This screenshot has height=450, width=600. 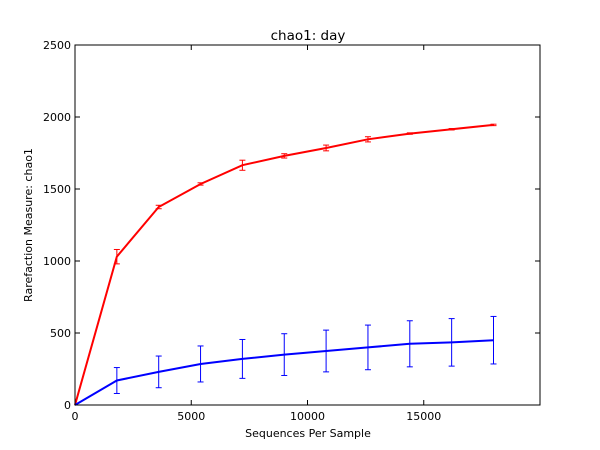 What do you see at coordinates (308, 433) in the screenshot?
I see `x-axis-label: Sequences Per Sample` at bounding box center [308, 433].